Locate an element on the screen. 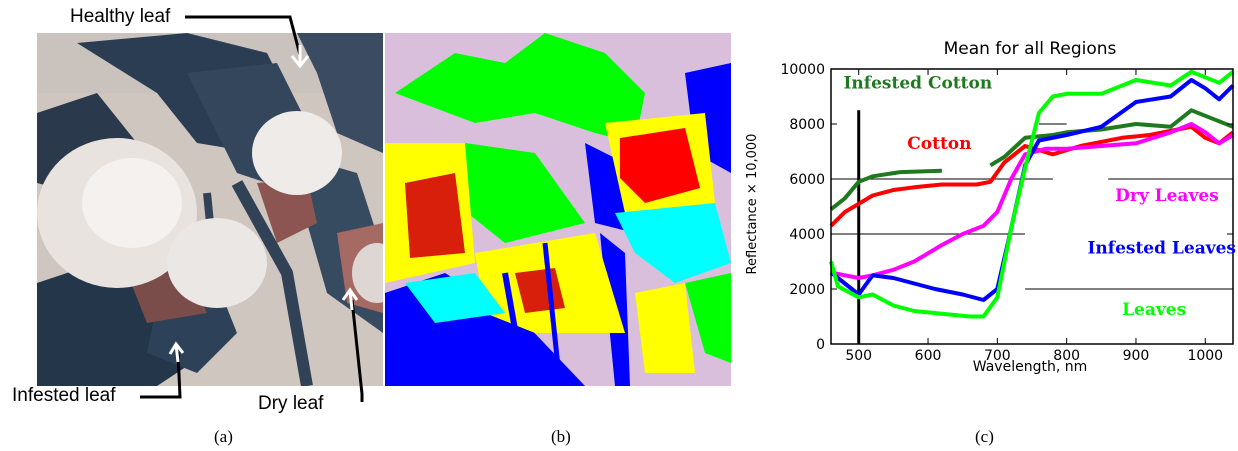 This screenshot has height=451, width=1238. y-axis-label: Reflectance × 10,000 is located at coordinates (752, 204).